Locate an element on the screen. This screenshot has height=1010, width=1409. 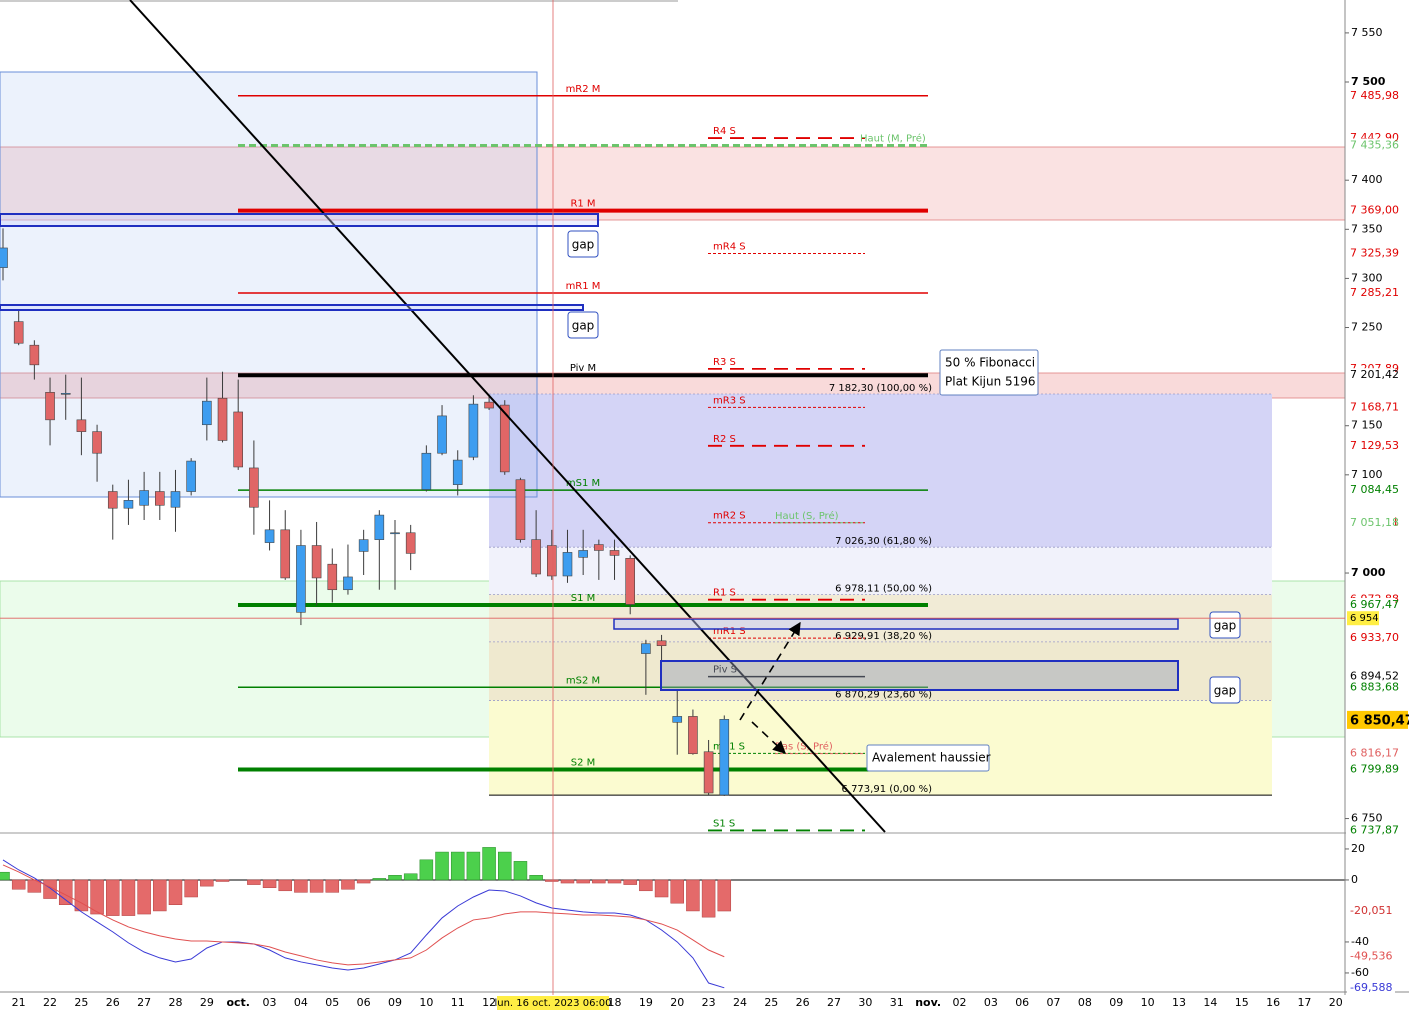
x-tick-label: 25 is located at coordinates (771, 1002).